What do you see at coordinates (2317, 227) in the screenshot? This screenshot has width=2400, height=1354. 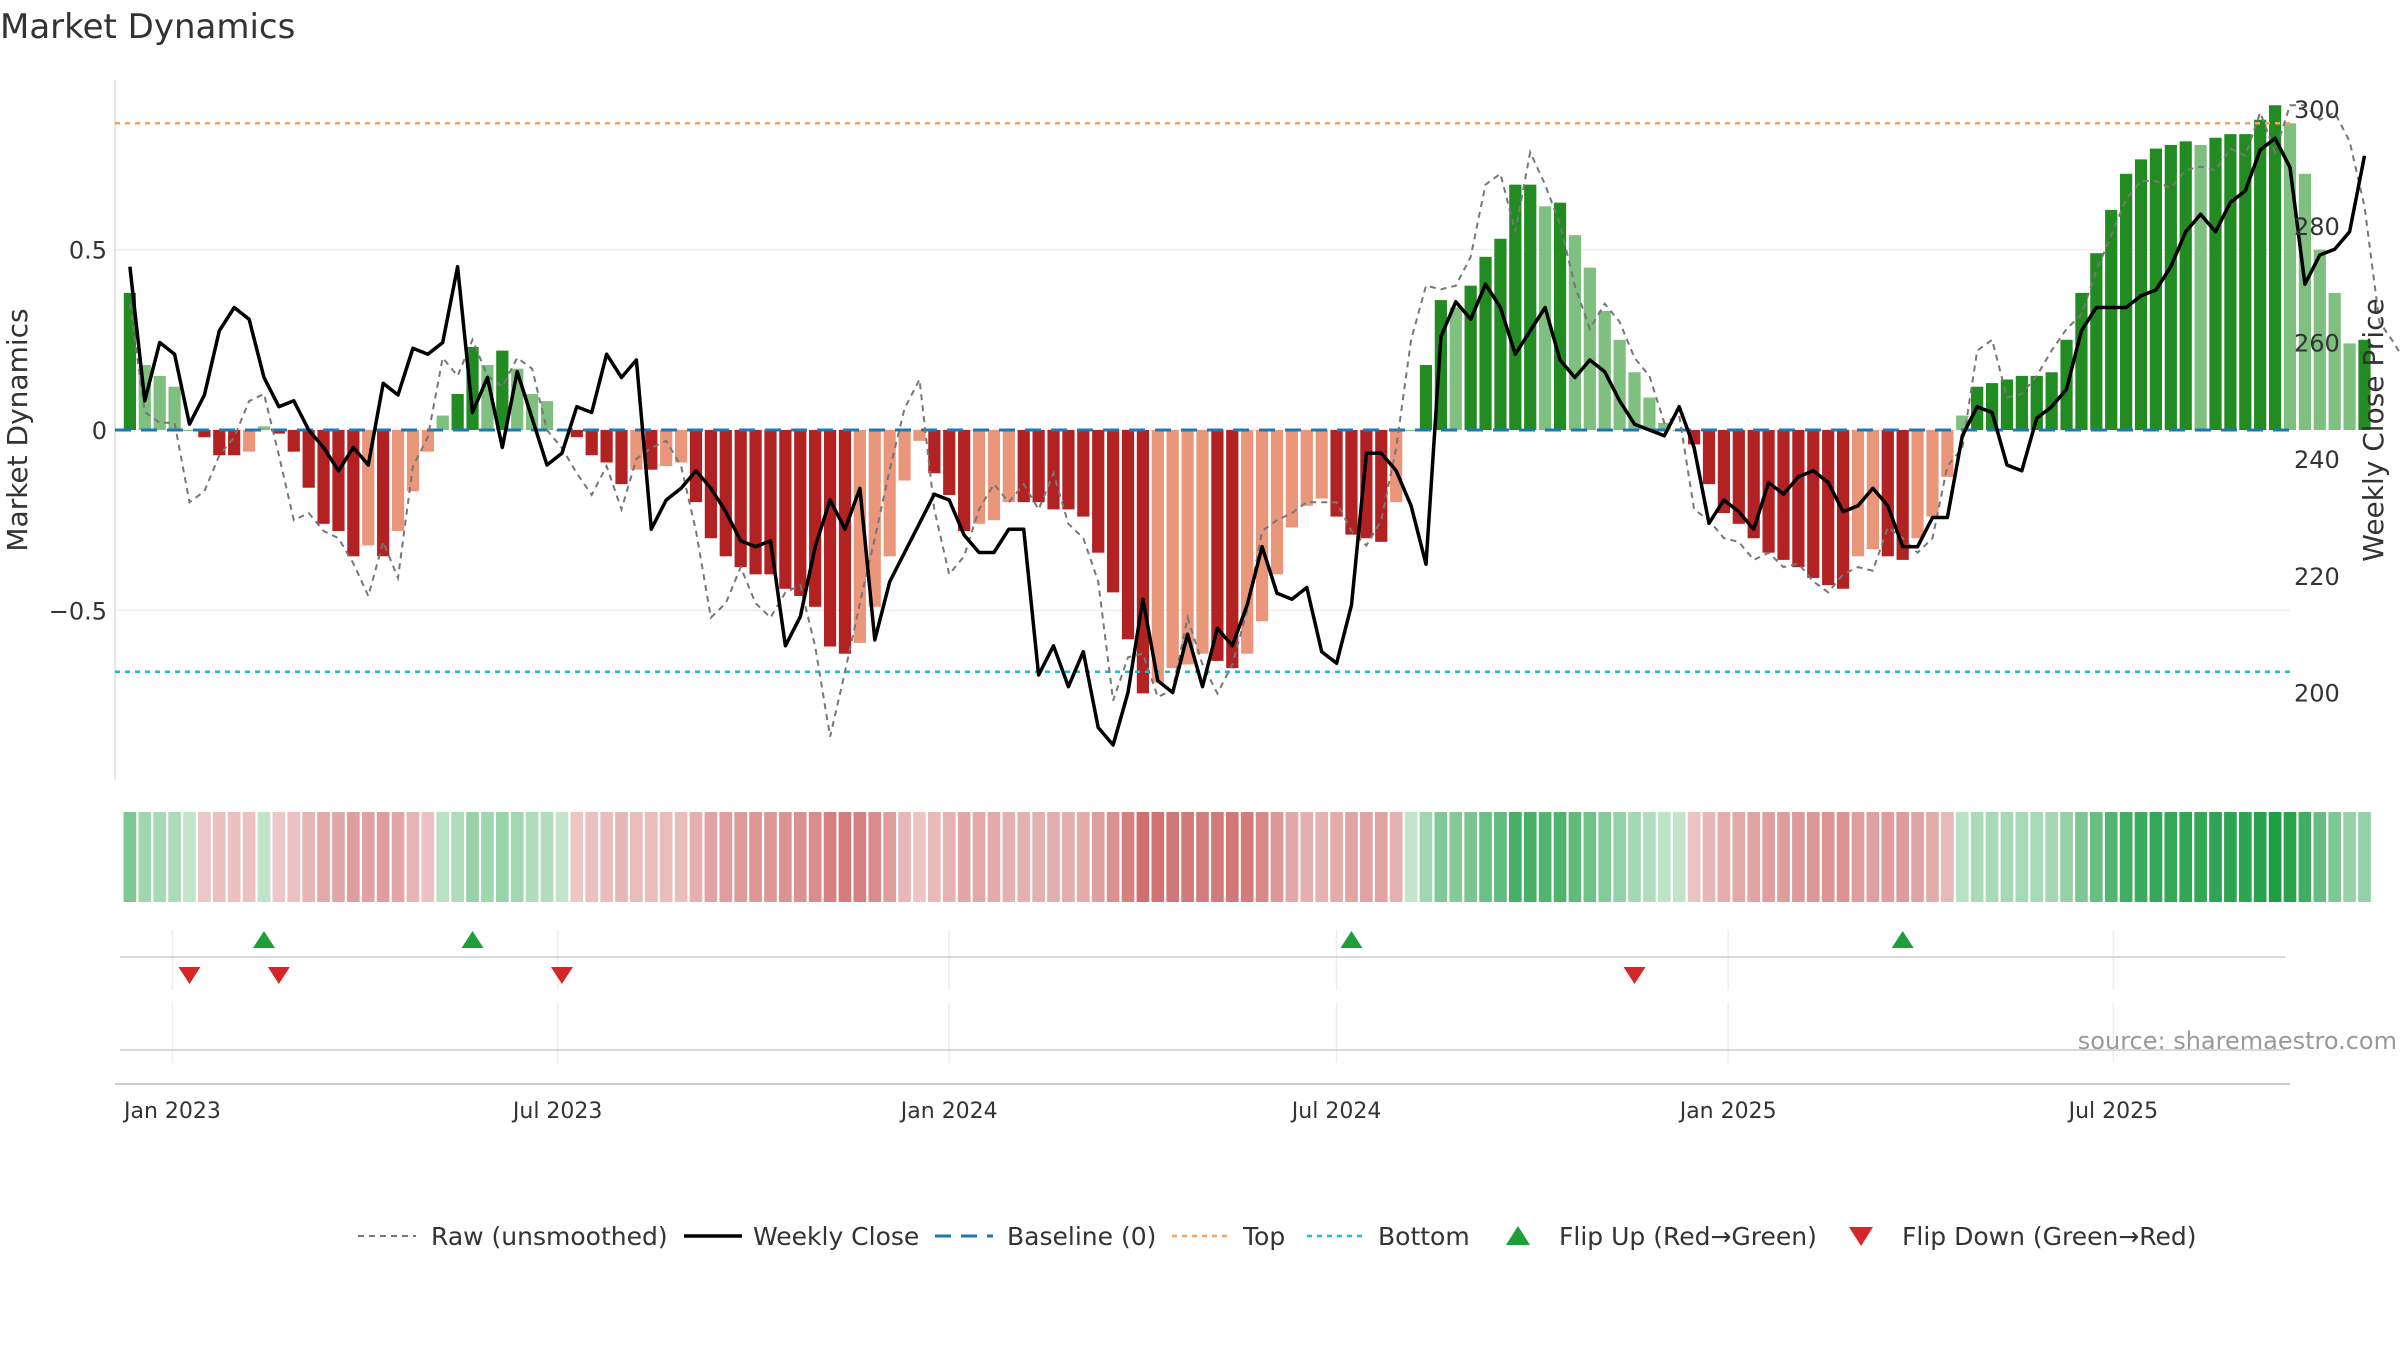 I see `right-tick-label: 280` at bounding box center [2317, 227].